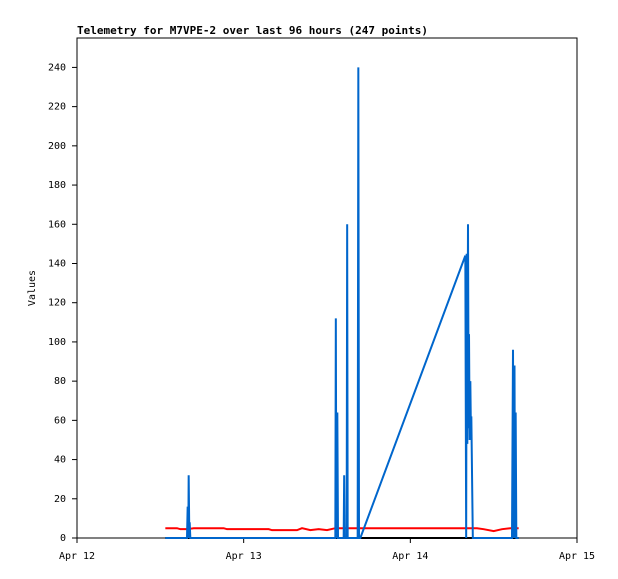  Describe the element at coordinates (57, 185) in the screenshot. I see `y-tick-label: 180` at that location.